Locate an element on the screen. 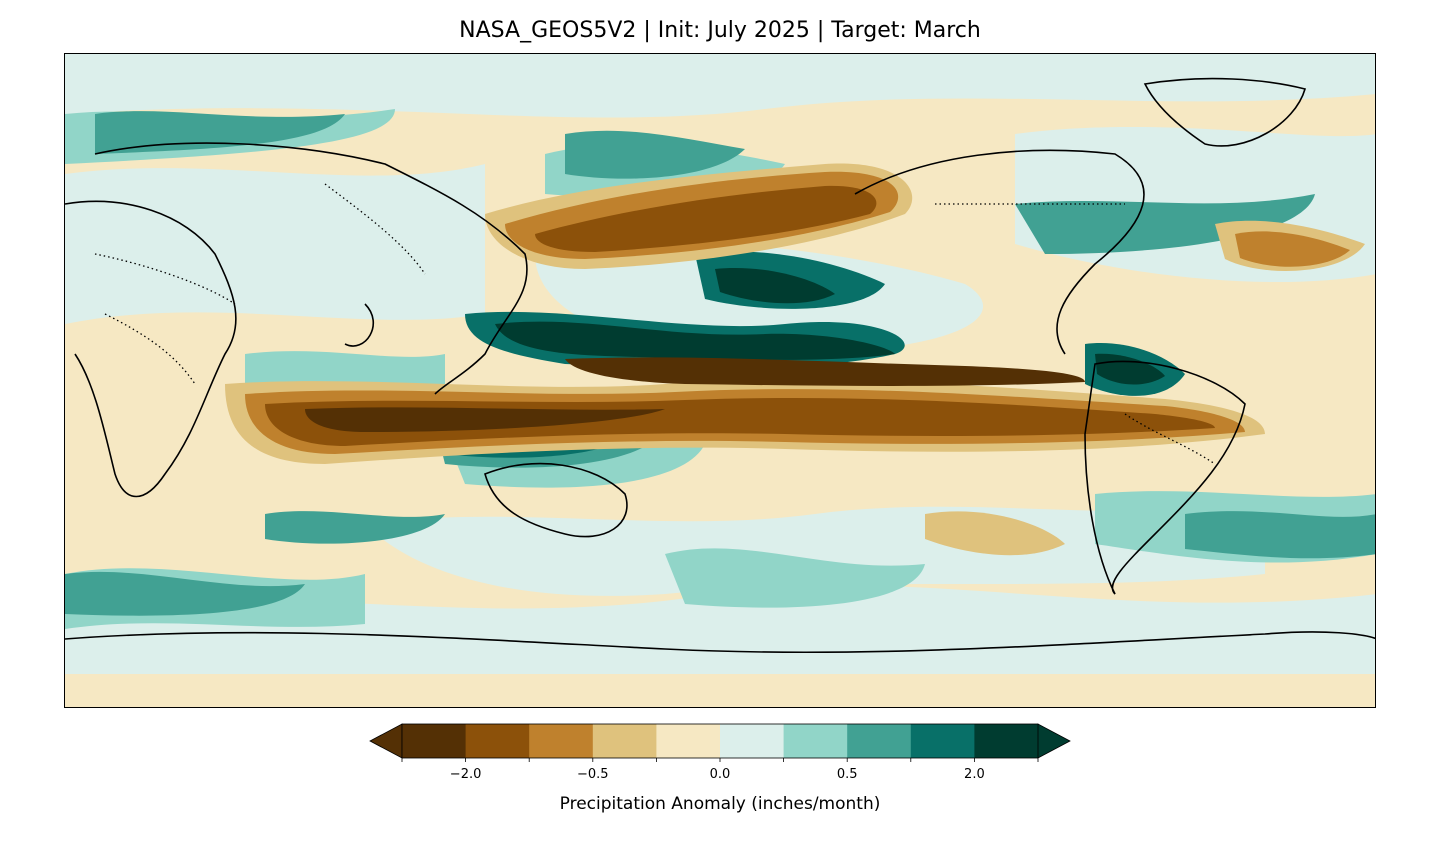 The height and width of the screenshot is (864, 1440). colorbar-tick-label: 0.5 is located at coordinates (847, 774).